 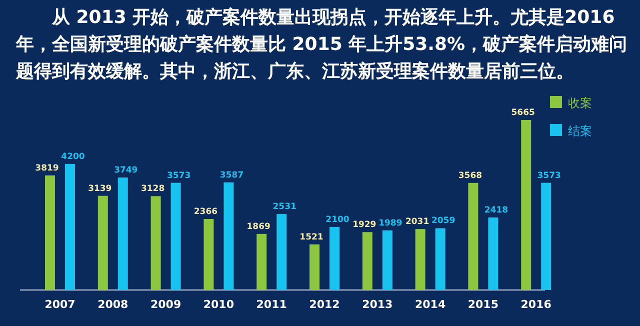 I want to click on data-label: 3819, so click(x=47, y=168).